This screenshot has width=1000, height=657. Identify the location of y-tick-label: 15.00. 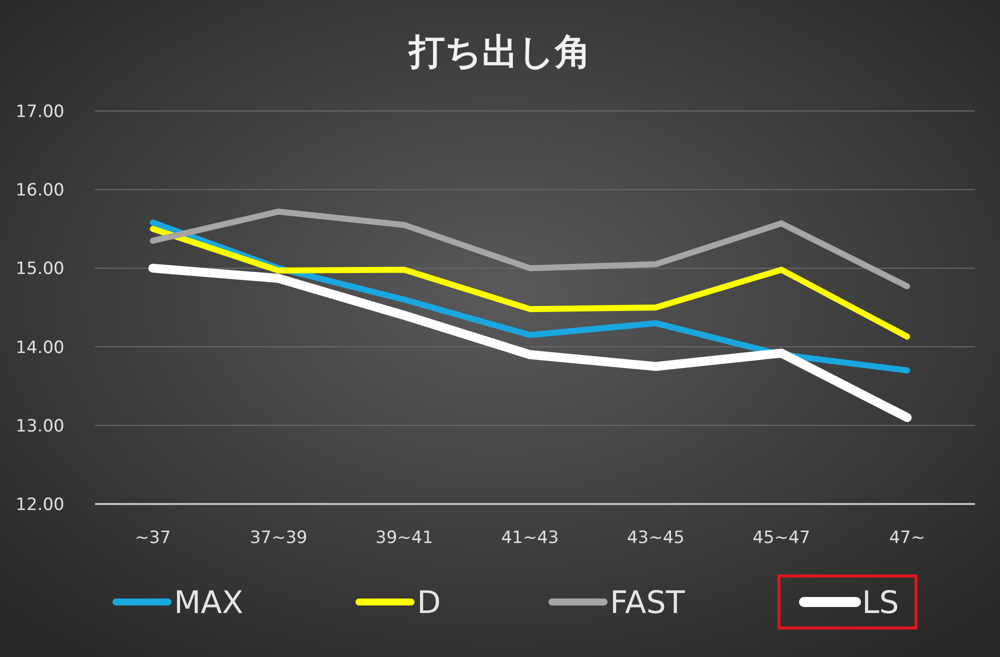
(40, 269).